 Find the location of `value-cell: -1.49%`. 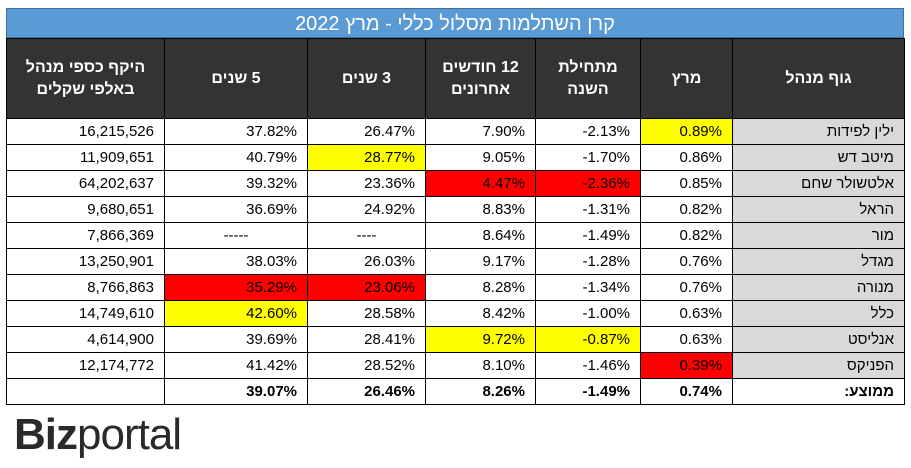

value-cell: -1.49% is located at coordinates (588, 235).